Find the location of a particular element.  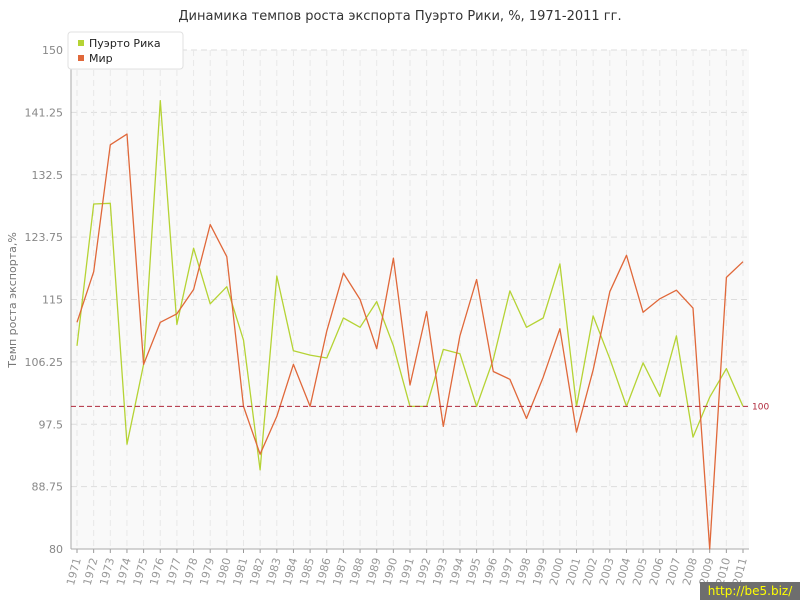

legend: Пуэрто Рика Мир is located at coordinates (125, 50).